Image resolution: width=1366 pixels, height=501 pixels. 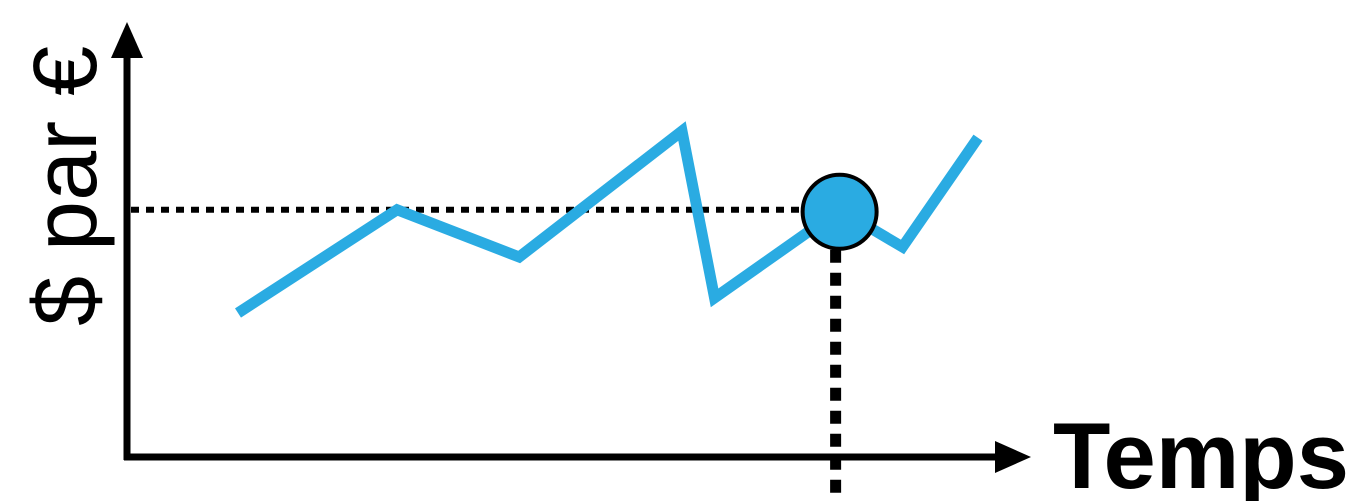 I want to click on y-axis-title: $ par €, so click(x=66, y=186).